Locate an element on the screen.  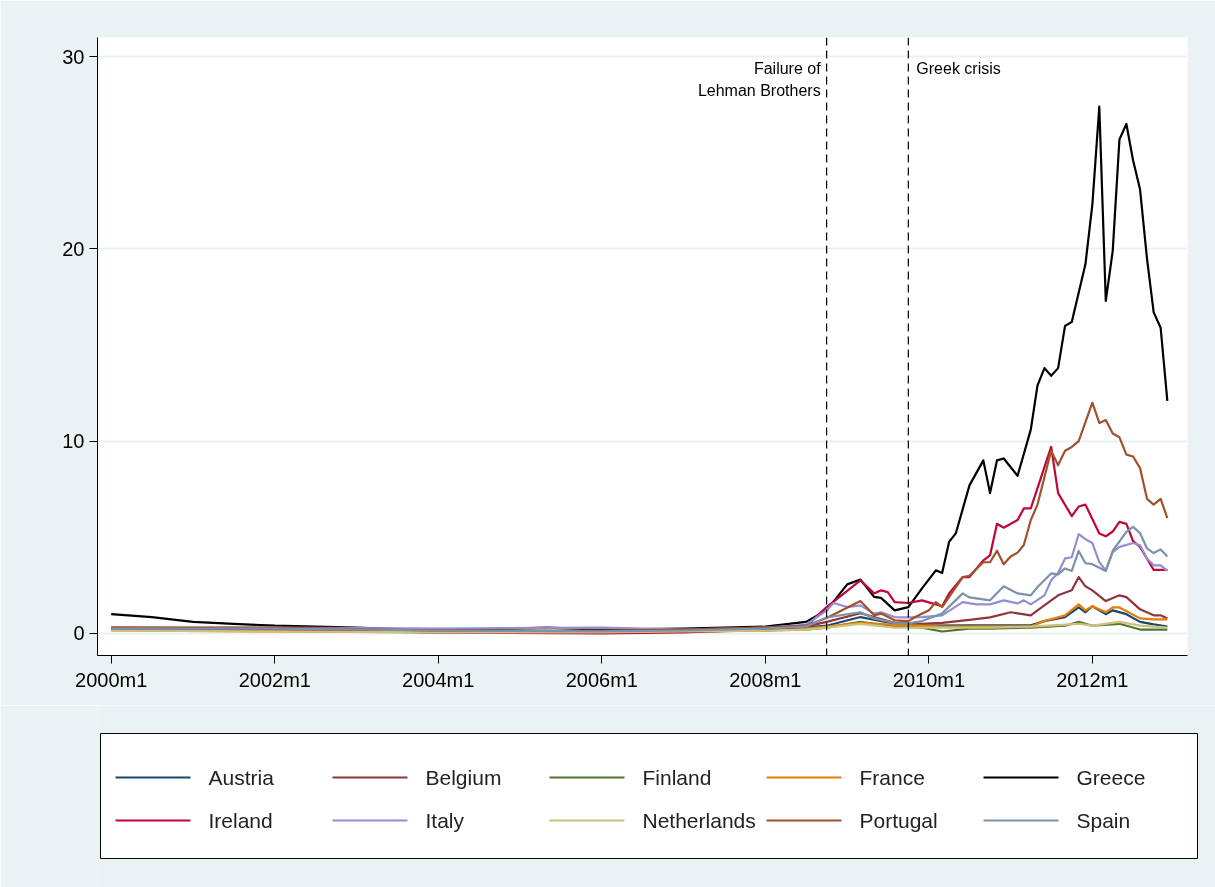
legend-label: Finland is located at coordinates (677, 777).